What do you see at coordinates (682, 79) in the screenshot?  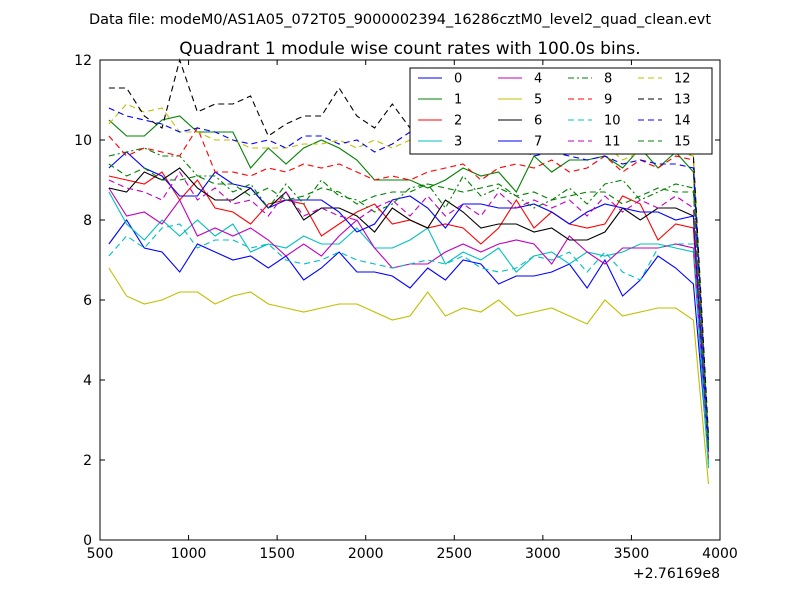 I see `legend-label-12: 12` at bounding box center [682, 79].